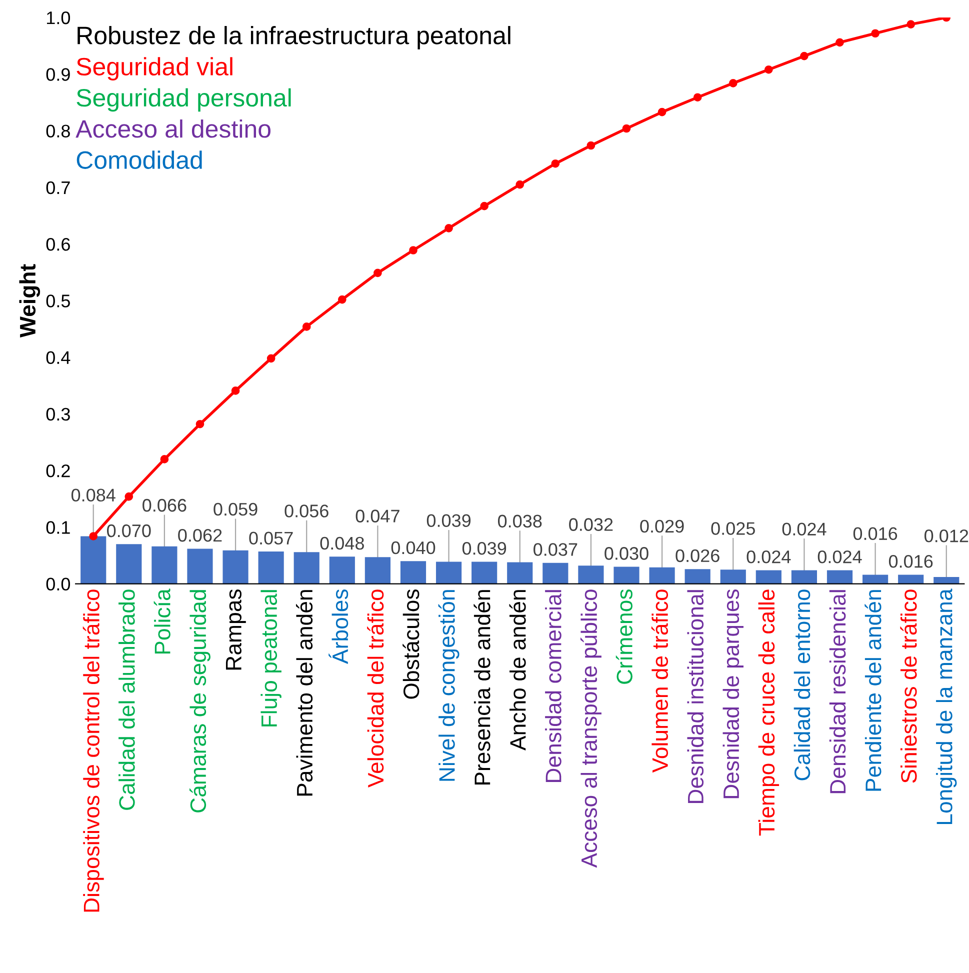 The height and width of the screenshot is (973, 969). I want to click on annotation: Comodidad, so click(139, 159).